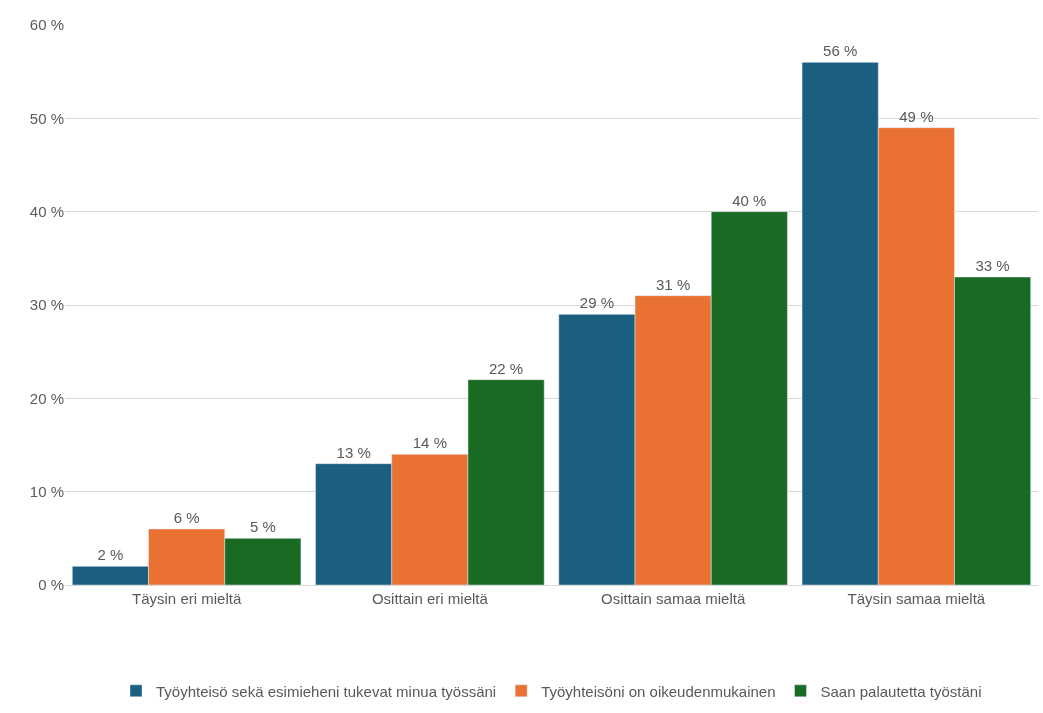 The image size is (1043, 713). What do you see at coordinates (916, 598) in the screenshot?
I see `x-tick-label: Täysin samaa mieltä` at bounding box center [916, 598].